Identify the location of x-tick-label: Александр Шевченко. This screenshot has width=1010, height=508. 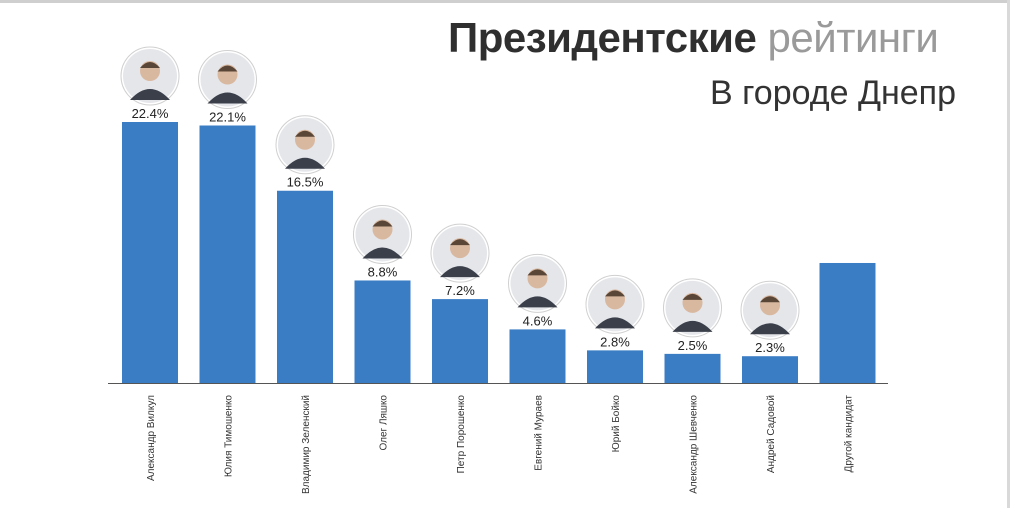
(694, 444).